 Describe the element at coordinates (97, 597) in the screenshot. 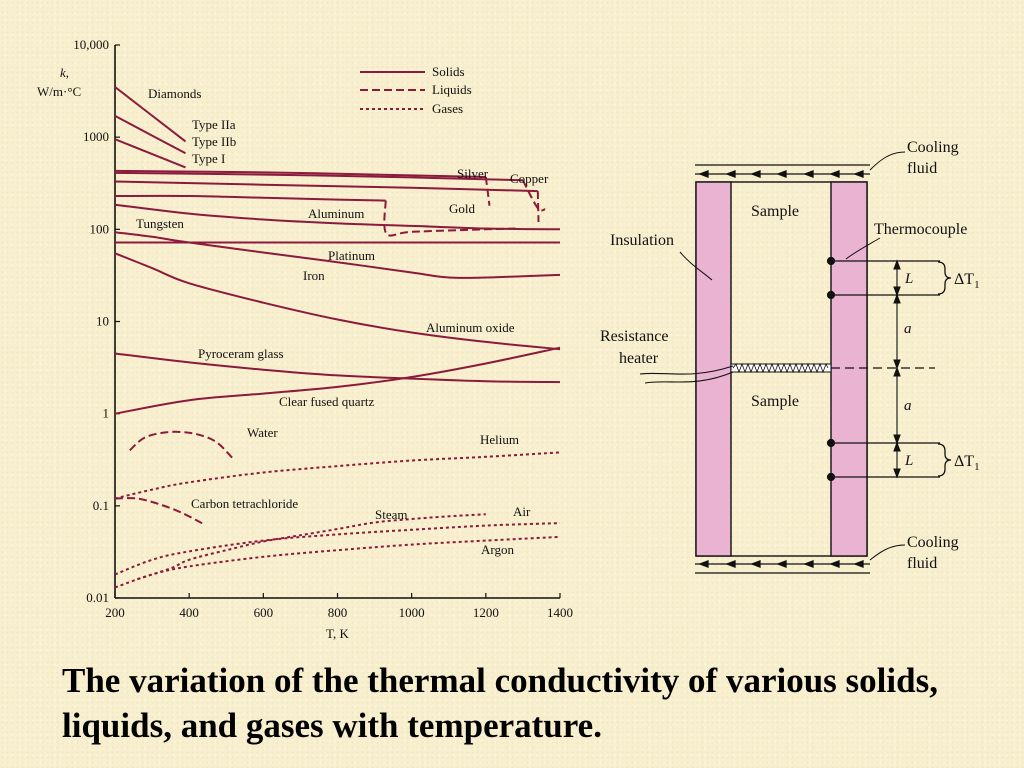

I see `y-tick-label: 0.01` at that location.